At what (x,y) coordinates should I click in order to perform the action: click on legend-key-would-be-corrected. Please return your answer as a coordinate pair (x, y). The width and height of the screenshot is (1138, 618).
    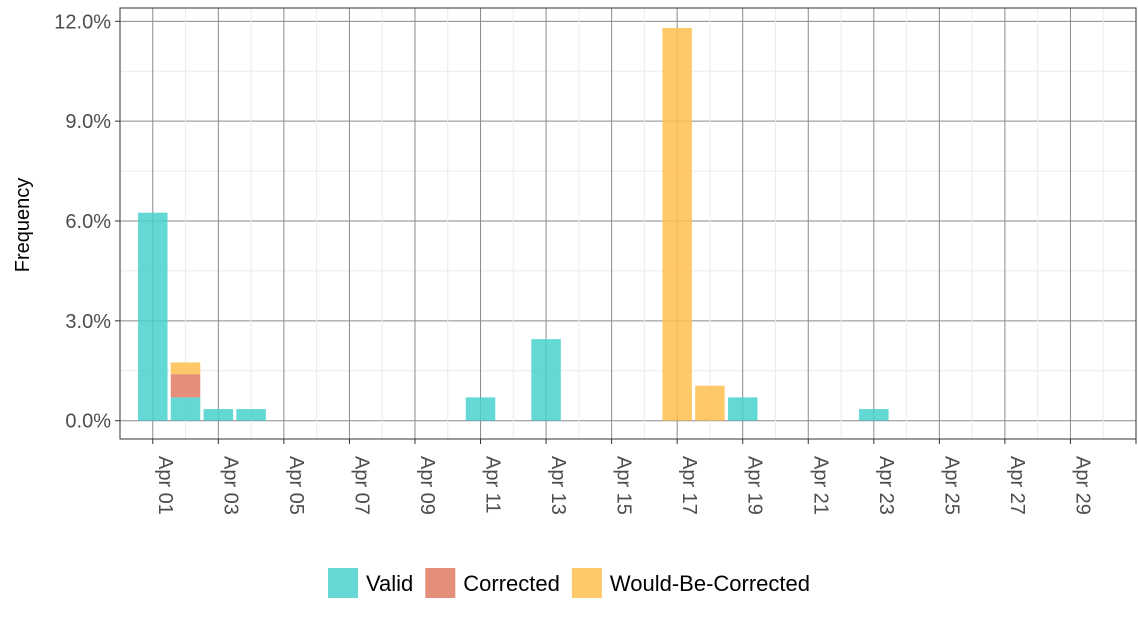
    Looking at the image, I should click on (586, 583).